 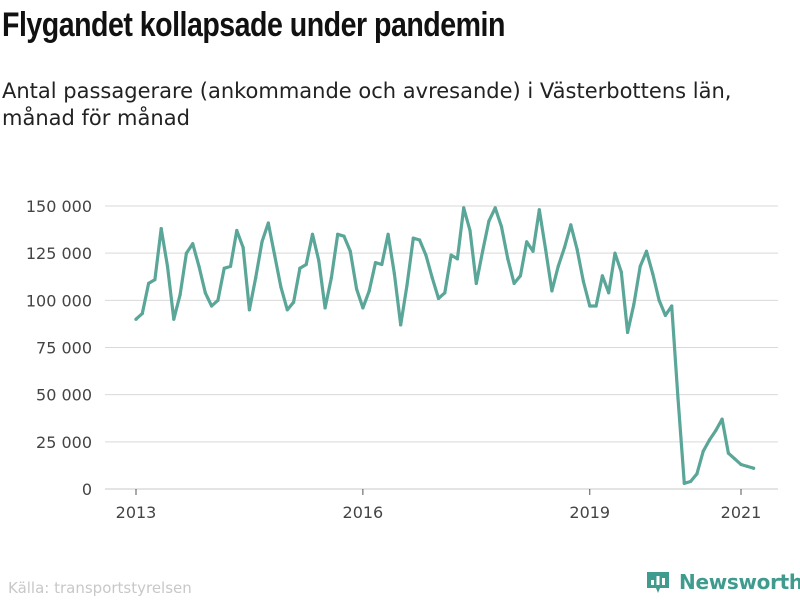 I want to click on y-tick-label: 75 000, so click(x=64, y=348).